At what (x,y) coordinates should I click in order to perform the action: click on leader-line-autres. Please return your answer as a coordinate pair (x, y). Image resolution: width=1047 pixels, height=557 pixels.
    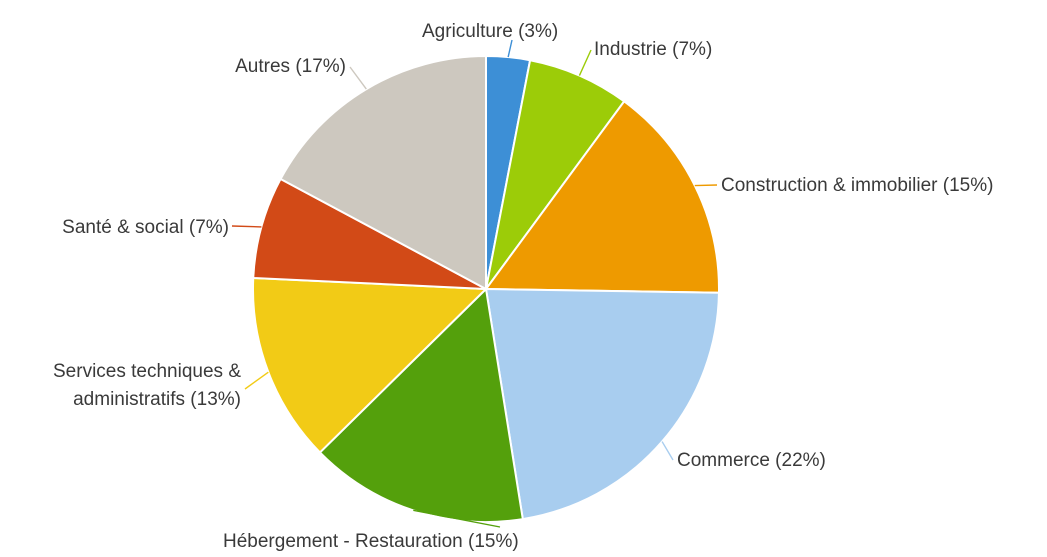
    Looking at the image, I should click on (358, 78).